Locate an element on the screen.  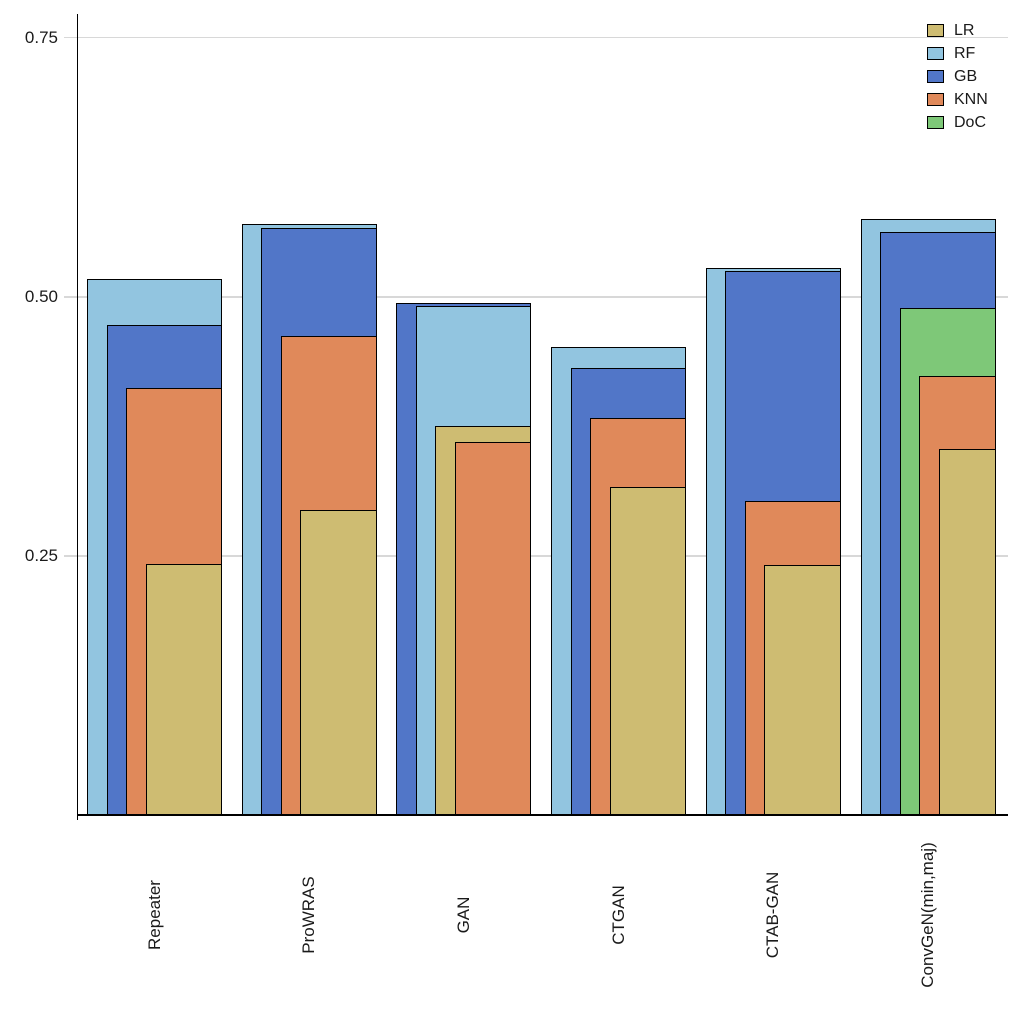
y-axis-line is located at coordinates (77, 417).